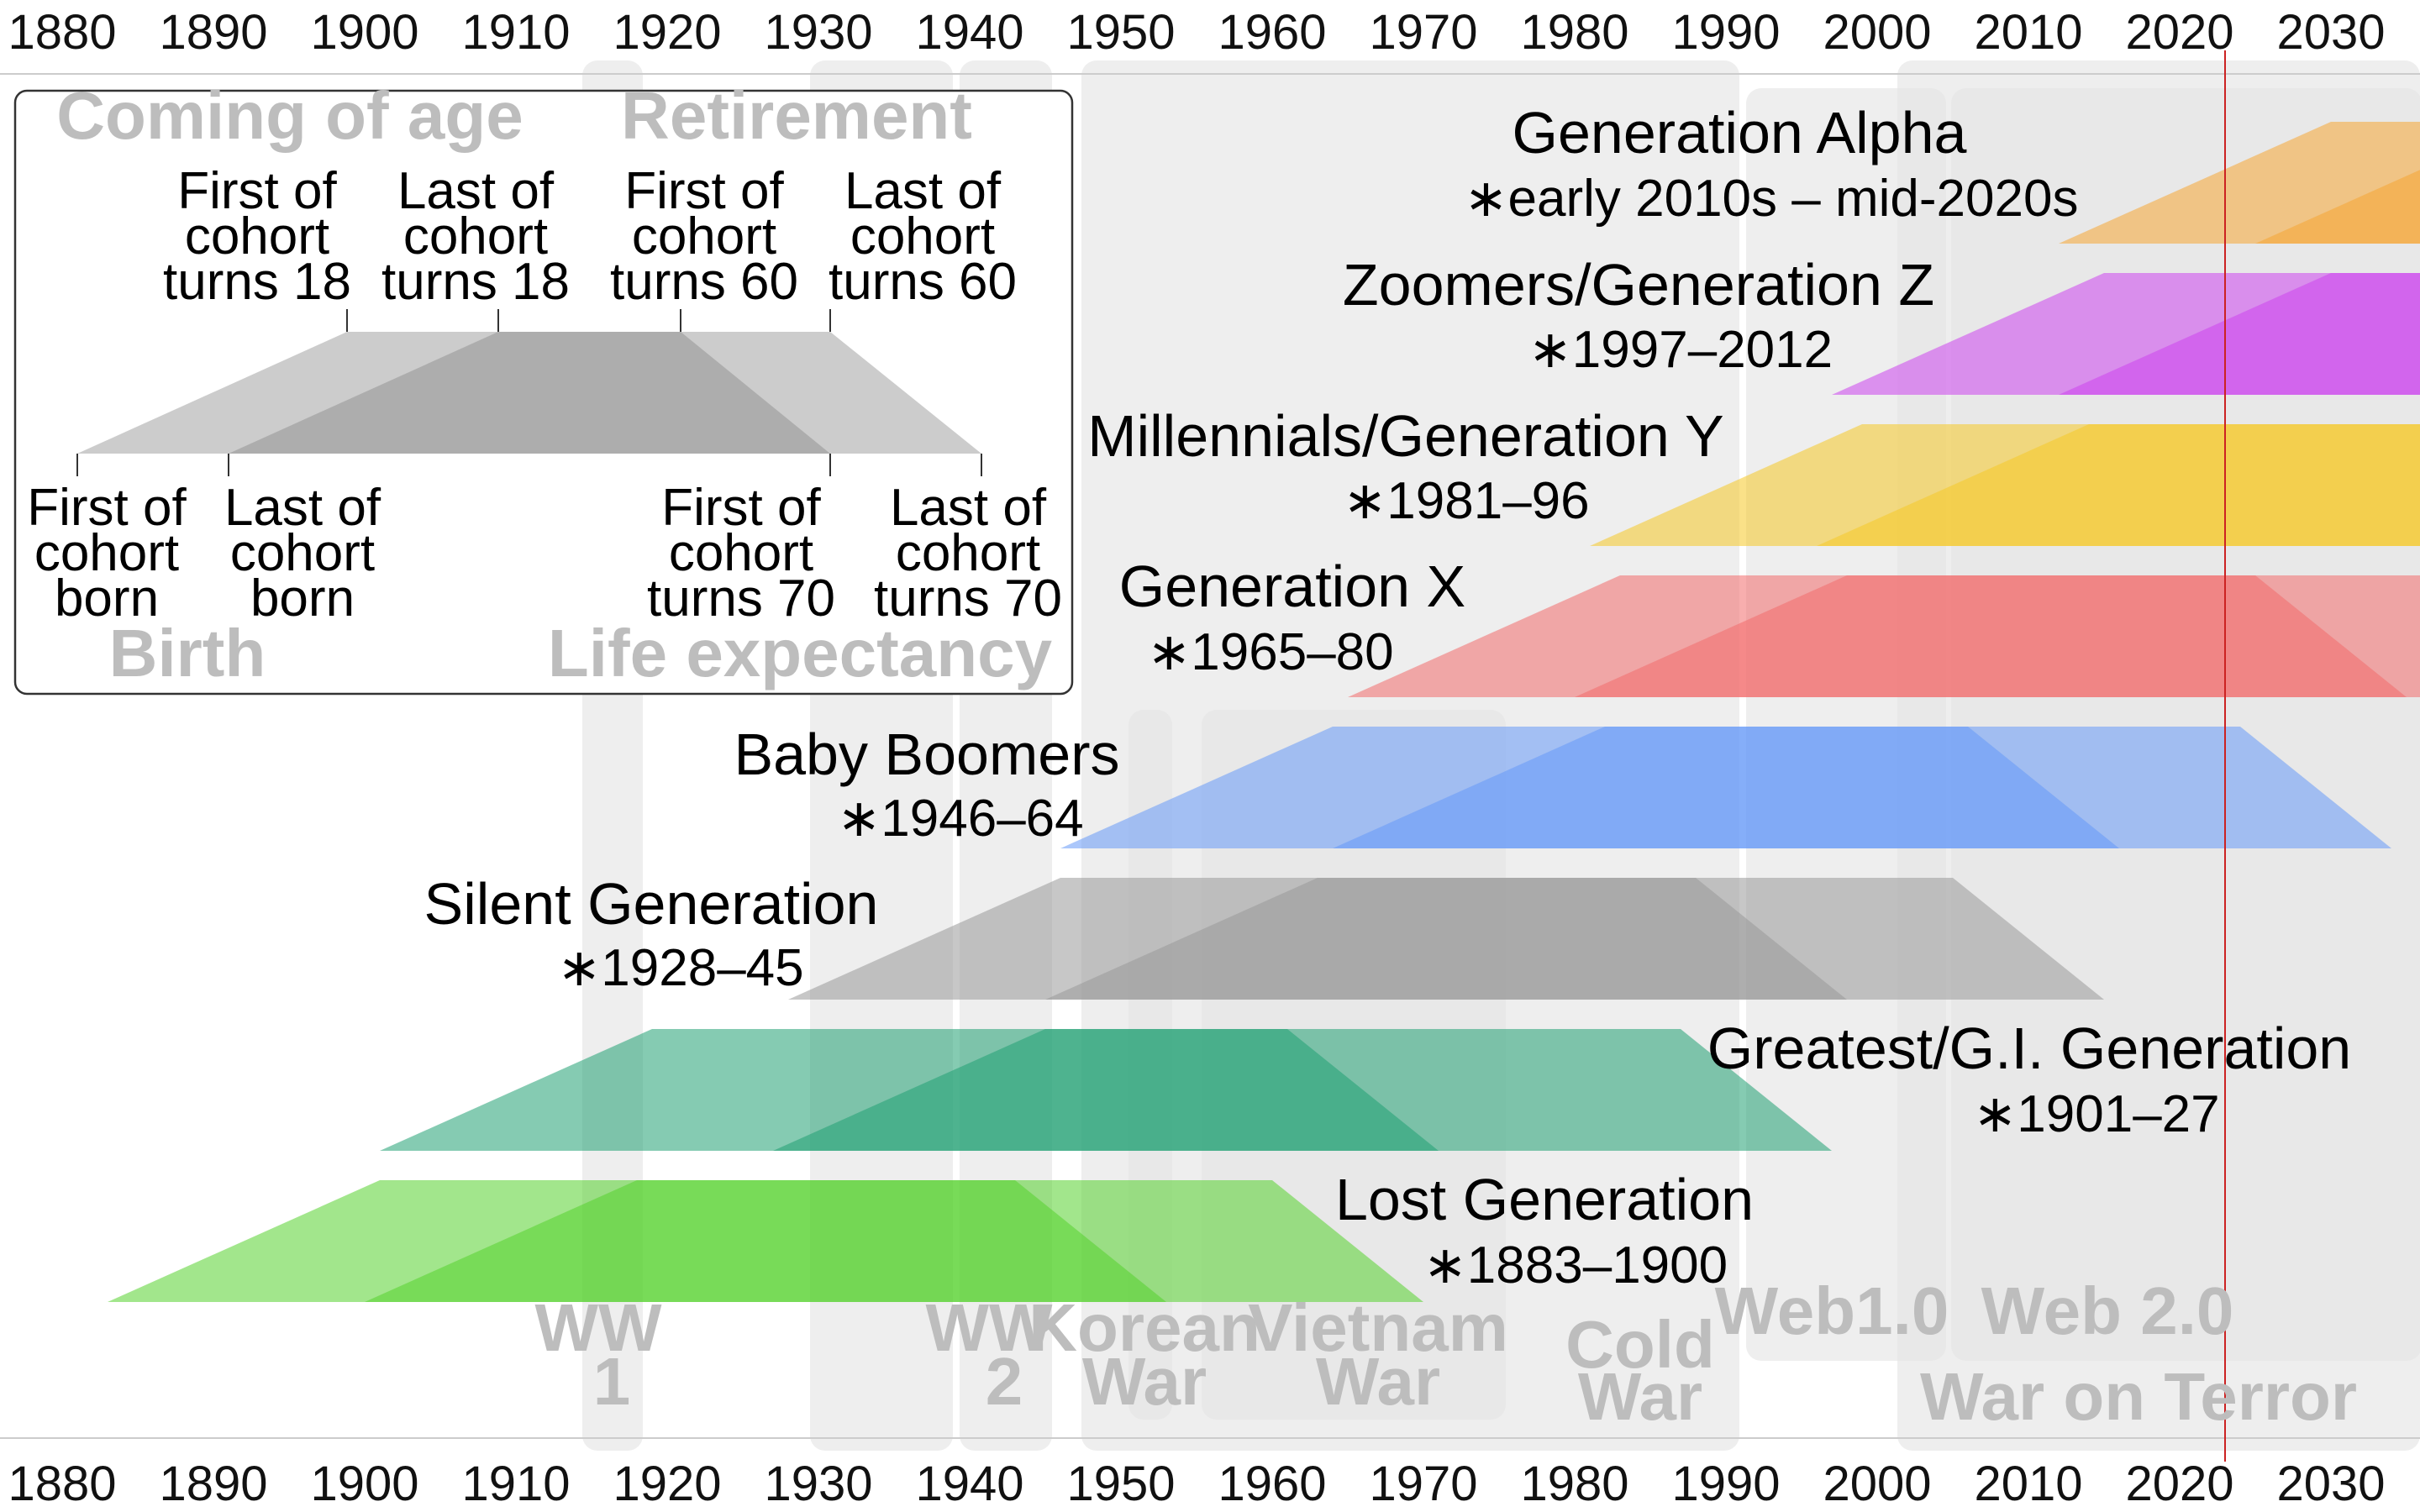 The height and width of the screenshot is (1512, 2420). What do you see at coordinates (515, 1484) in the screenshot?
I see `bottom-tick-label: 1910` at bounding box center [515, 1484].